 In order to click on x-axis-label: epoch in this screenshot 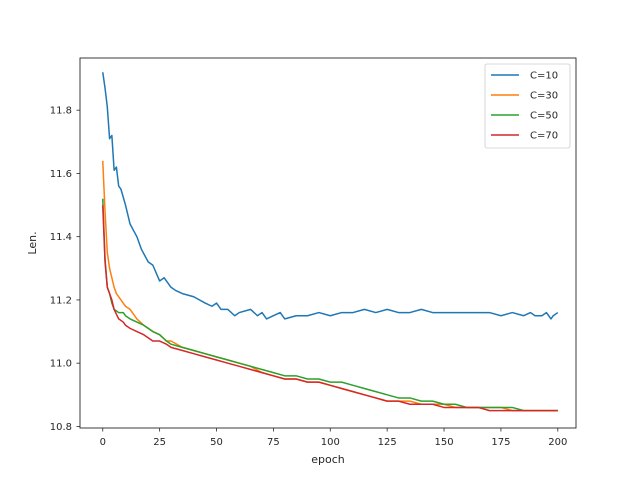, I will do `click(328, 459)`.